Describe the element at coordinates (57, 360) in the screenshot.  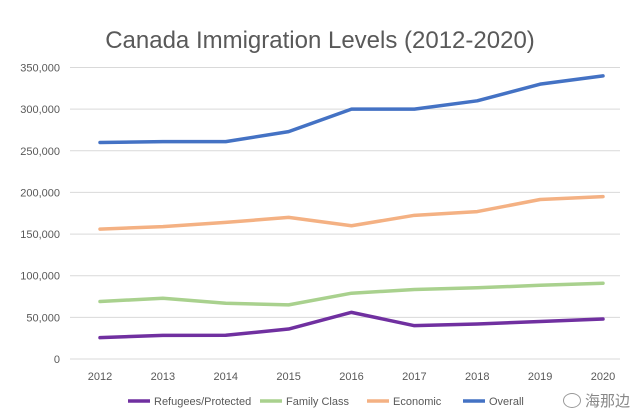
I see `y-tick-label: 0` at that location.